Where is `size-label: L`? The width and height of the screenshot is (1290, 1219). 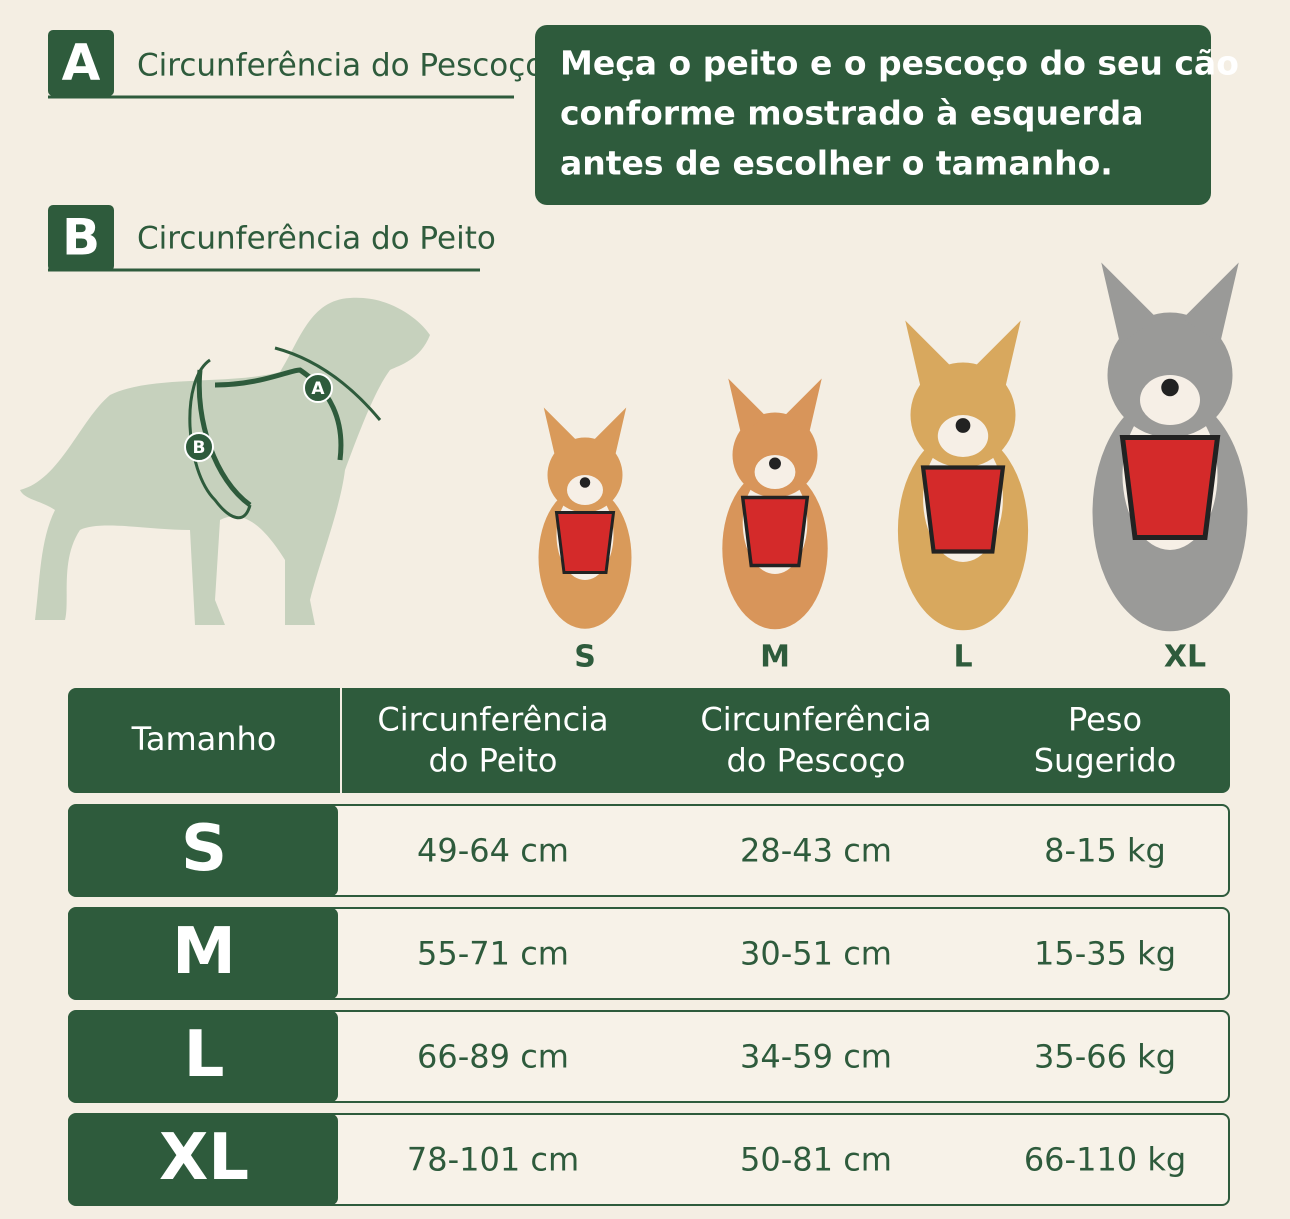
size-label: L is located at coordinates (204, 1055).